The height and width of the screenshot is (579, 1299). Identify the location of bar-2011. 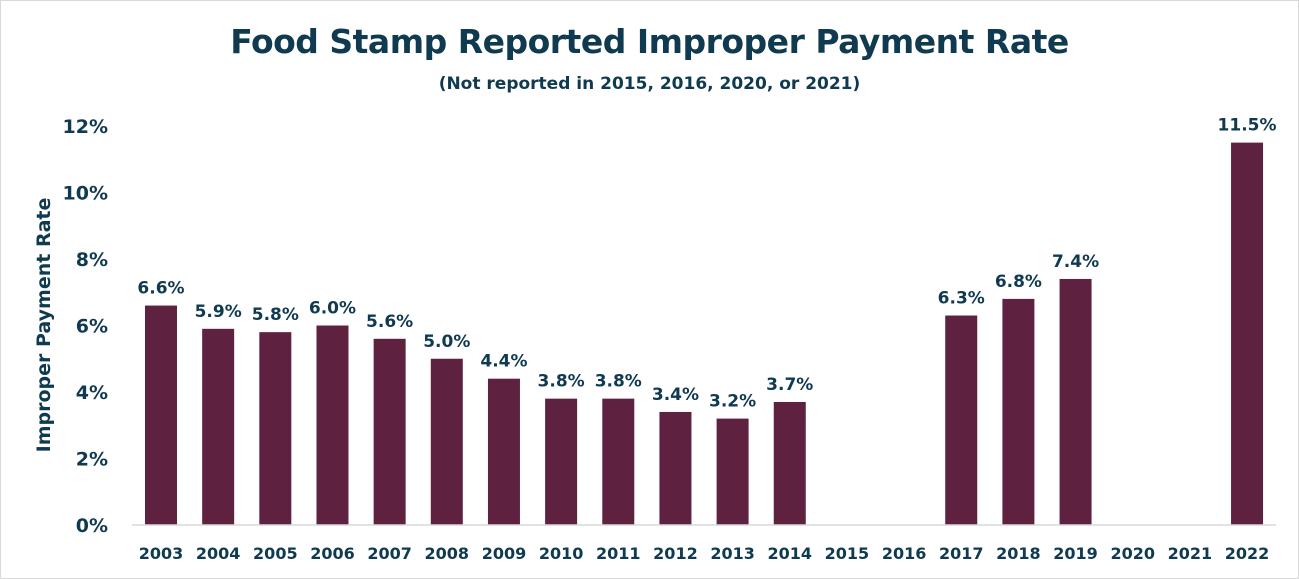
(618, 461).